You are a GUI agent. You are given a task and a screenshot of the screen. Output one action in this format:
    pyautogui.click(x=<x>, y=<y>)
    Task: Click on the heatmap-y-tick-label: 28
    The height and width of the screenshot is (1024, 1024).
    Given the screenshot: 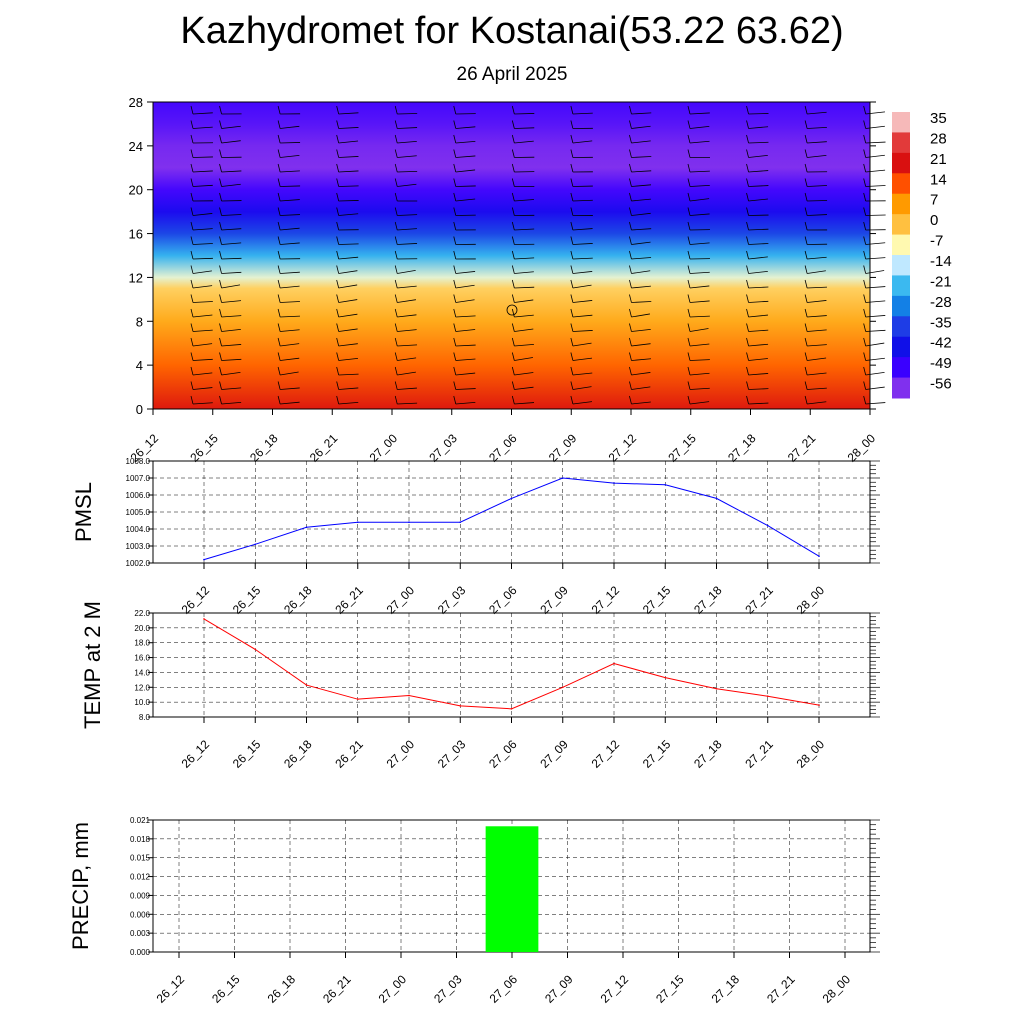 What is the action you would take?
    pyautogui.click(x=136, y=102)
    